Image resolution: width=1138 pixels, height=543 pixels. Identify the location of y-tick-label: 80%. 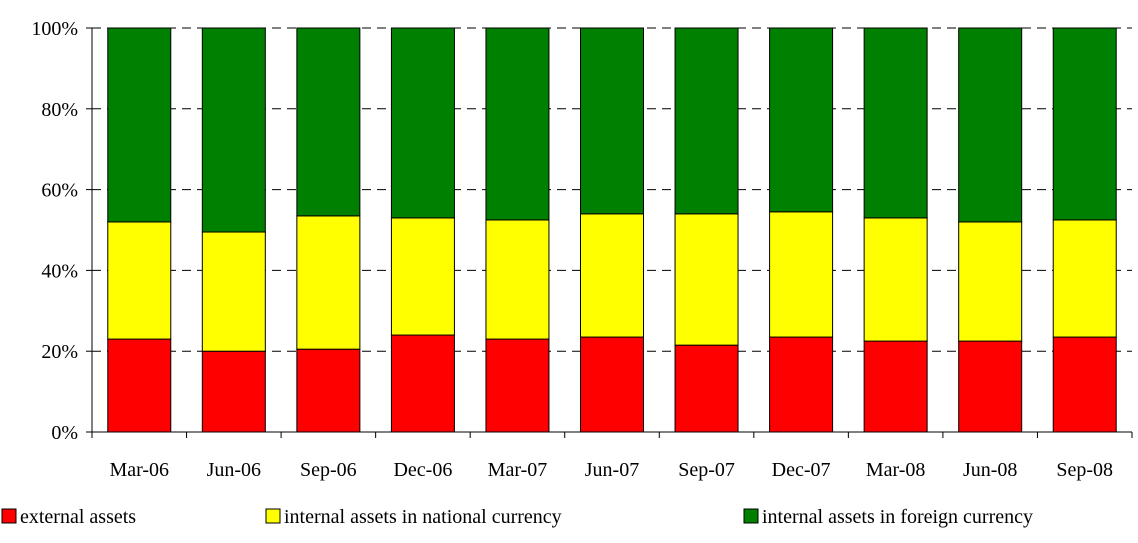
(59, 110).